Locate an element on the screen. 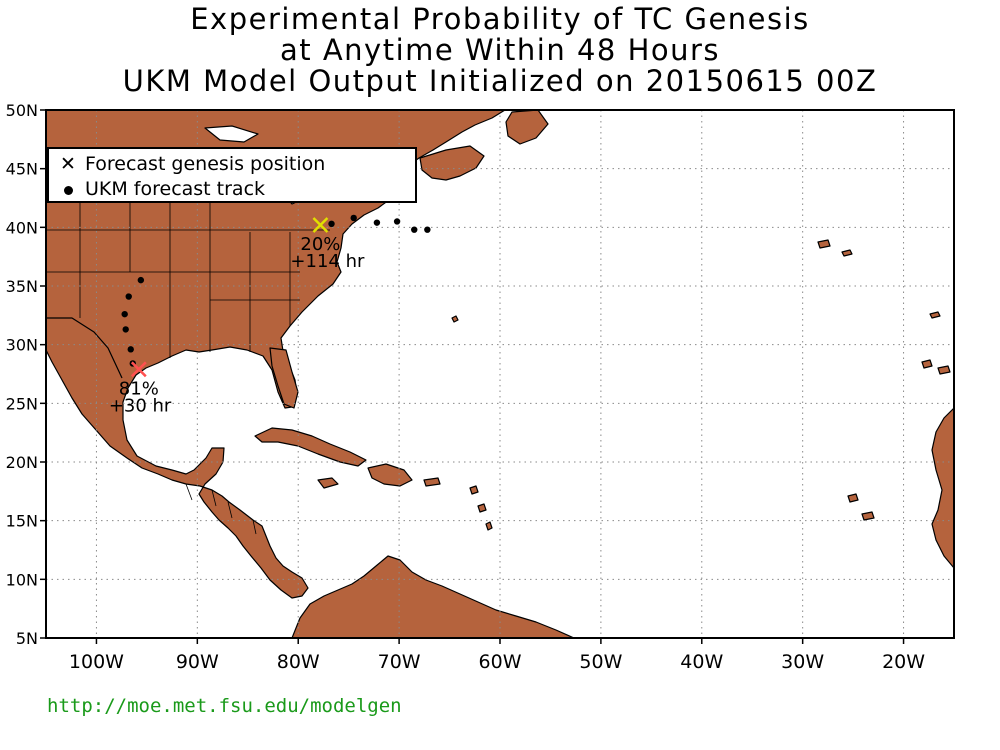 The image size is (1000, 750). state-borders is located at coordinates (188, 254).